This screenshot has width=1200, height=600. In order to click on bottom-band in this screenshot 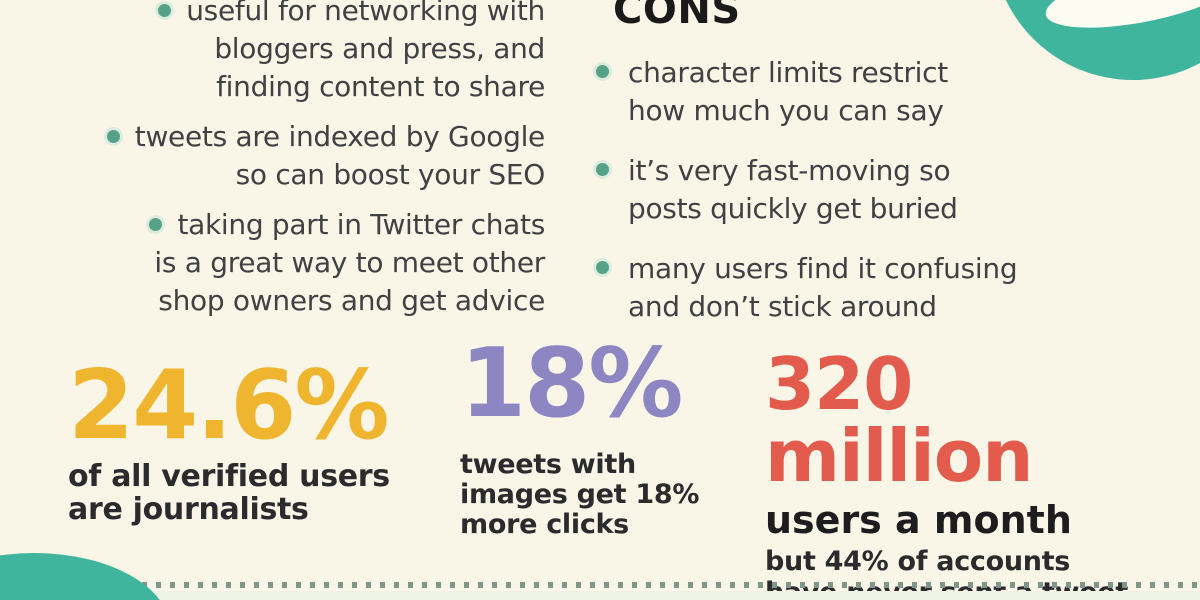, I will do `click(600, 595)`.